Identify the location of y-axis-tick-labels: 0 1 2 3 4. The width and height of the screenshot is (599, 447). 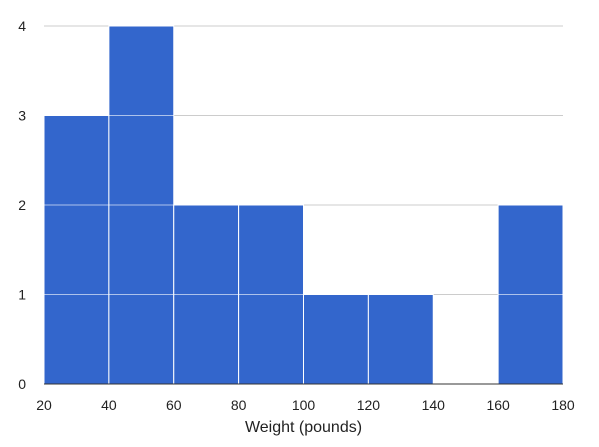
(22, 205).